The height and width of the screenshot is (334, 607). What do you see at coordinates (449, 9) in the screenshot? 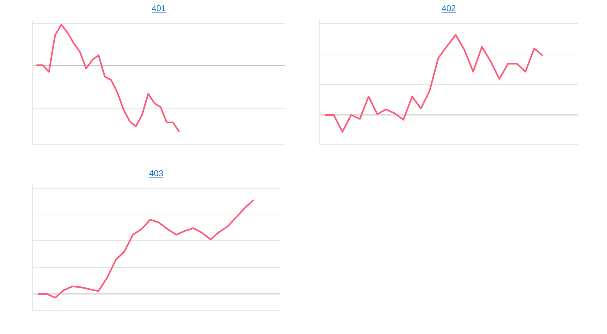
I see `chart-title: 402` at bounding box center [449, 9].